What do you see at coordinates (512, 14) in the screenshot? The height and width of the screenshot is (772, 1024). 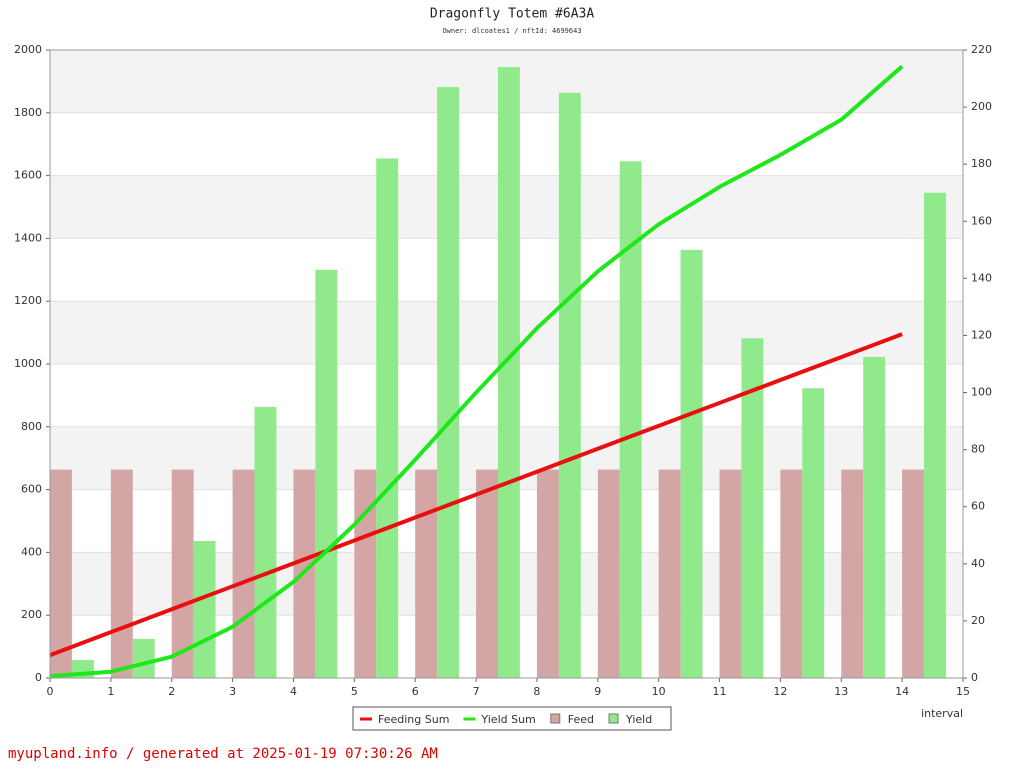 I see `chart-title: Dragonfly Totem #6A3A` at bounding box center [512, 14].